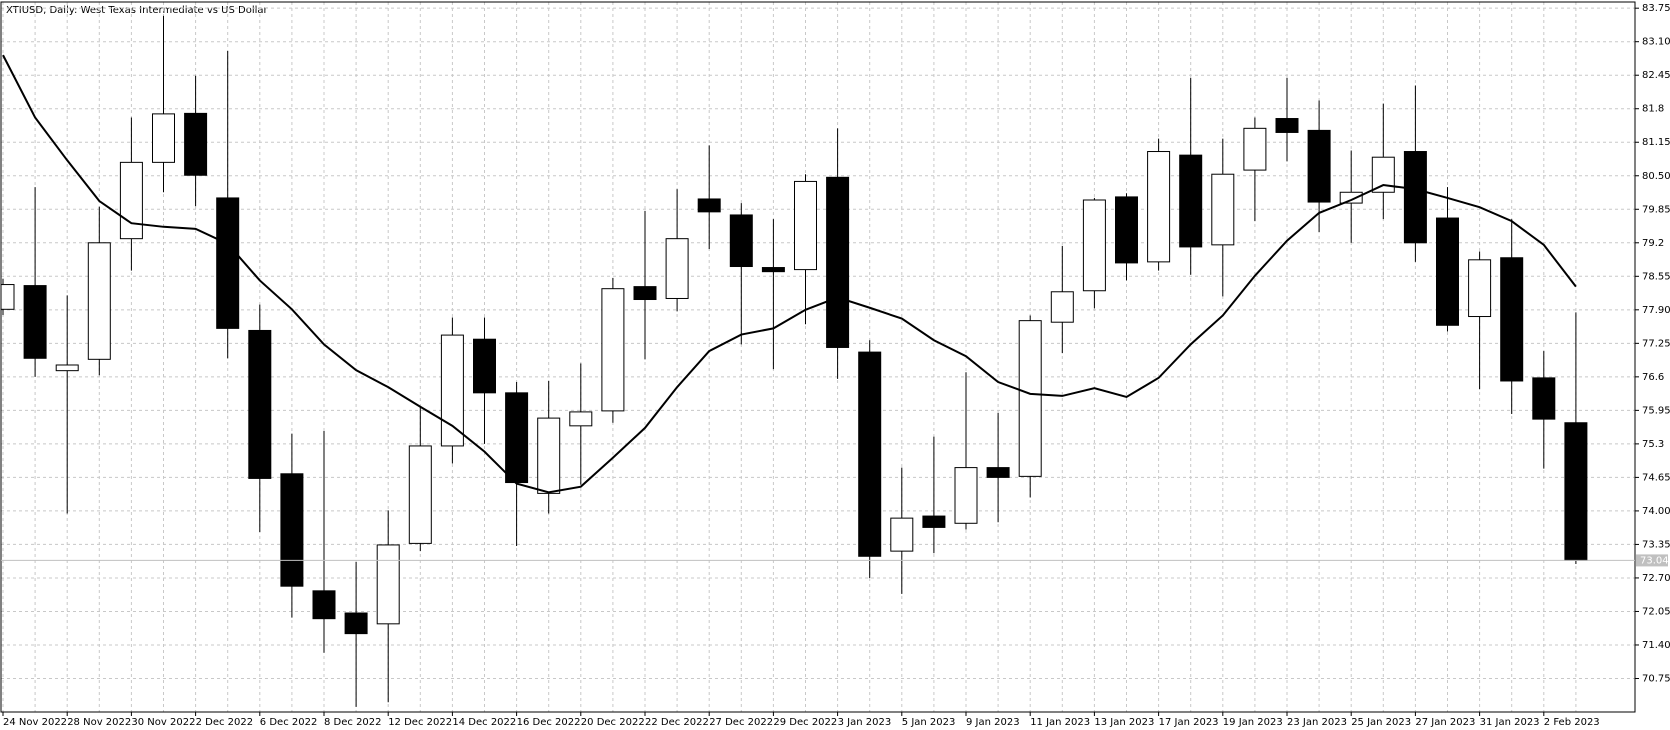 The height and width of the screenshot is (730, 1670). I want to click on y-tick-label: 83.10, so click(1656, 42).